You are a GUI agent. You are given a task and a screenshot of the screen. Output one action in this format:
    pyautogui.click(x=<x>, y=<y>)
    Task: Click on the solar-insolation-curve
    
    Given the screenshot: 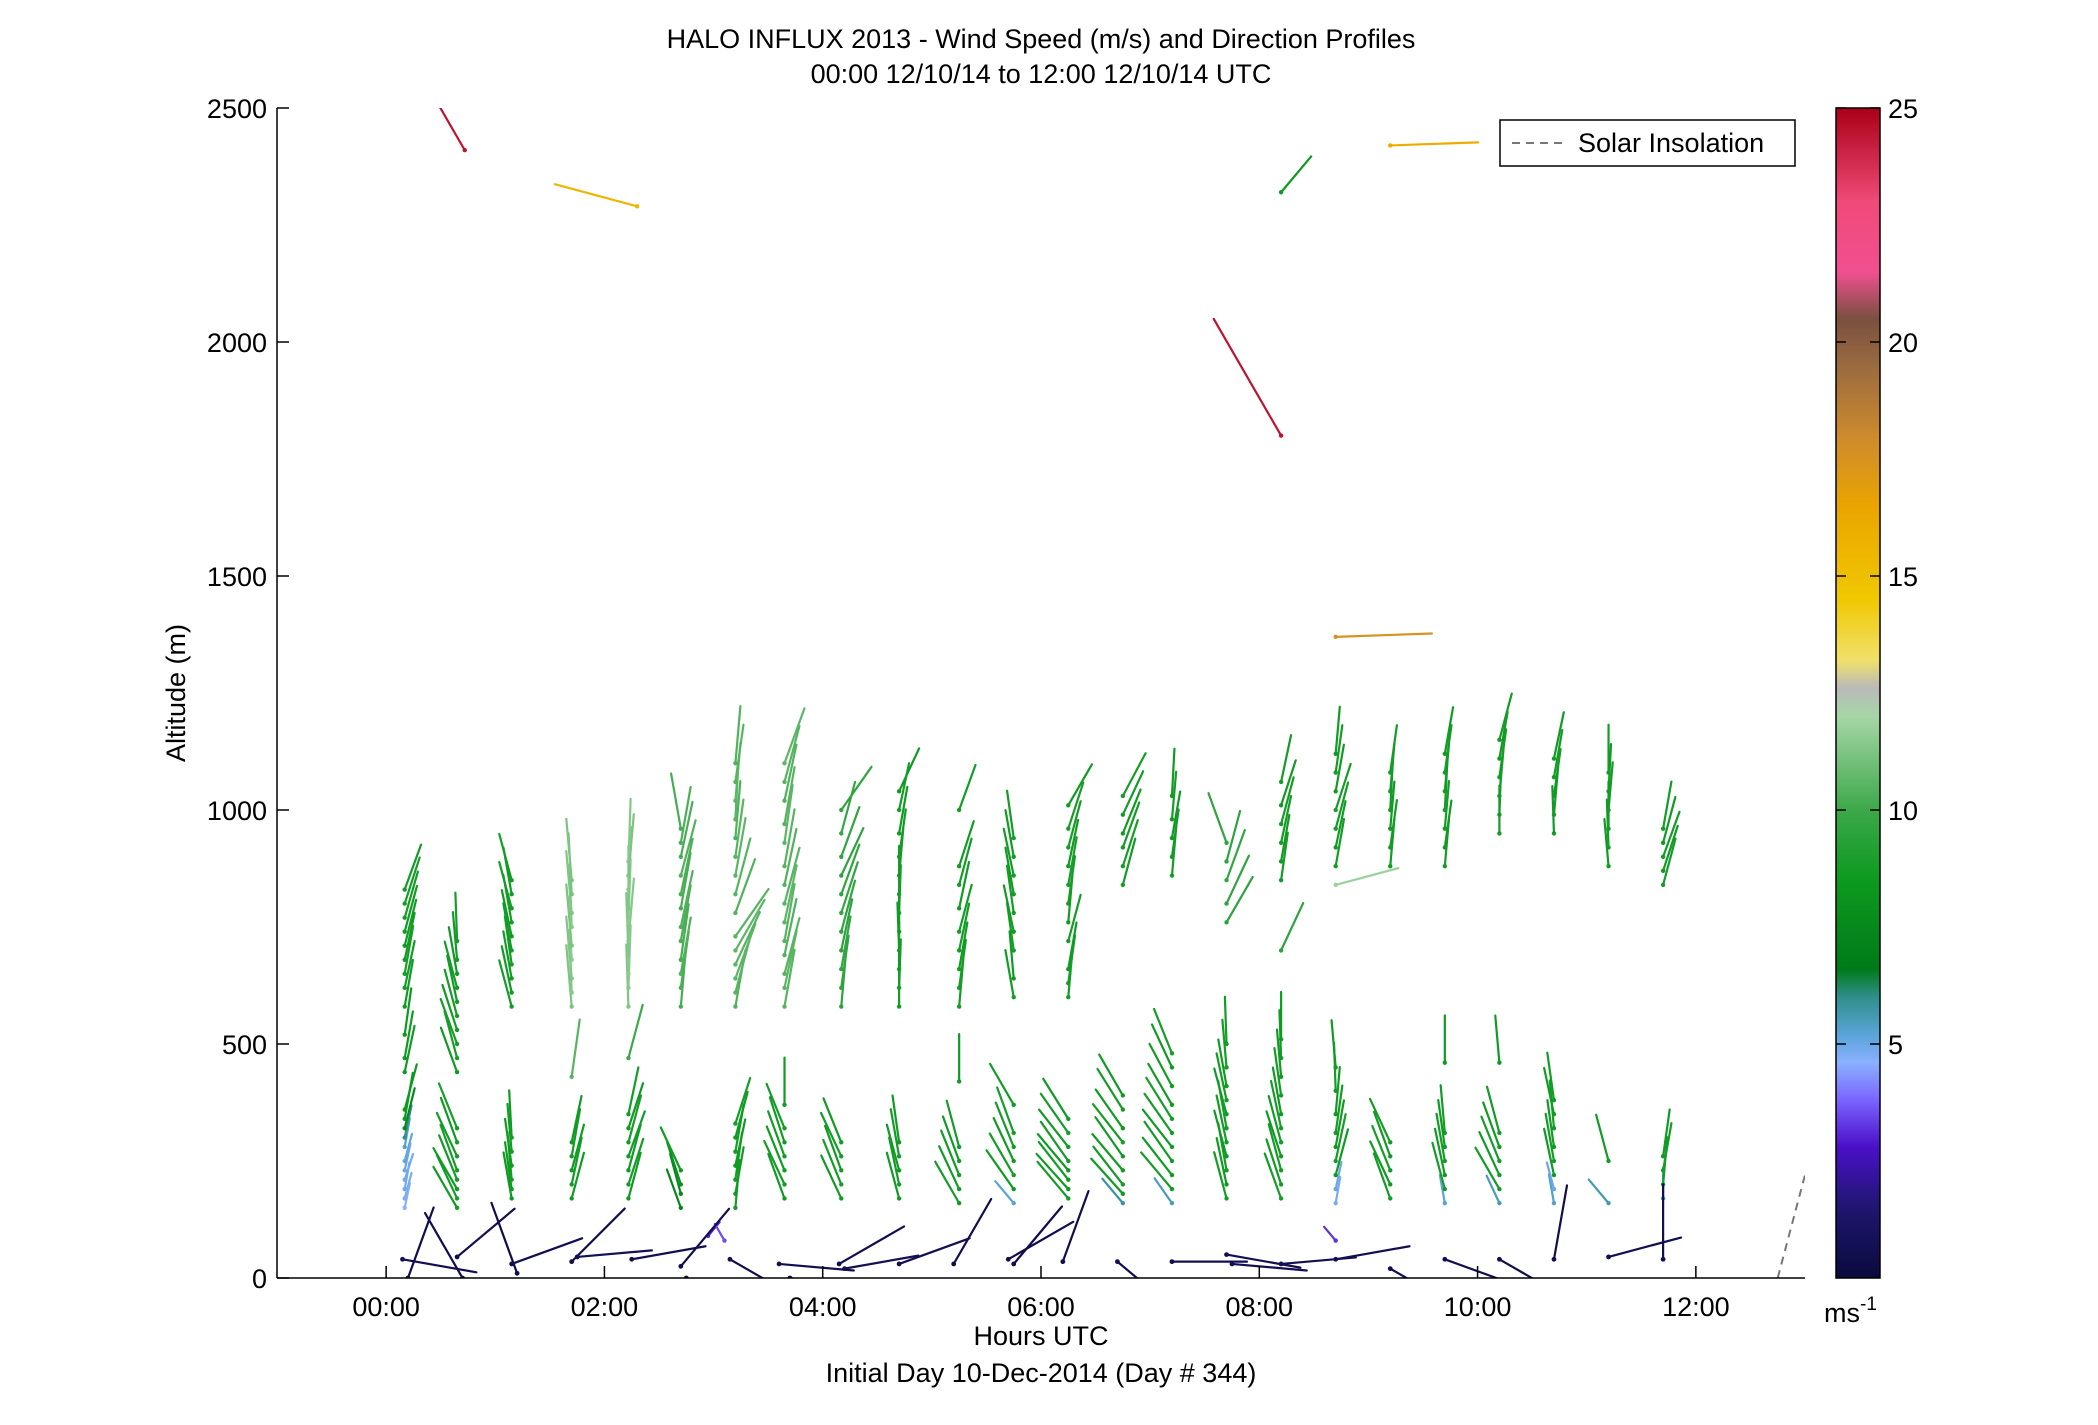 What is the action you would take?
    pyautogui.click(x=1790, y=1226)
    